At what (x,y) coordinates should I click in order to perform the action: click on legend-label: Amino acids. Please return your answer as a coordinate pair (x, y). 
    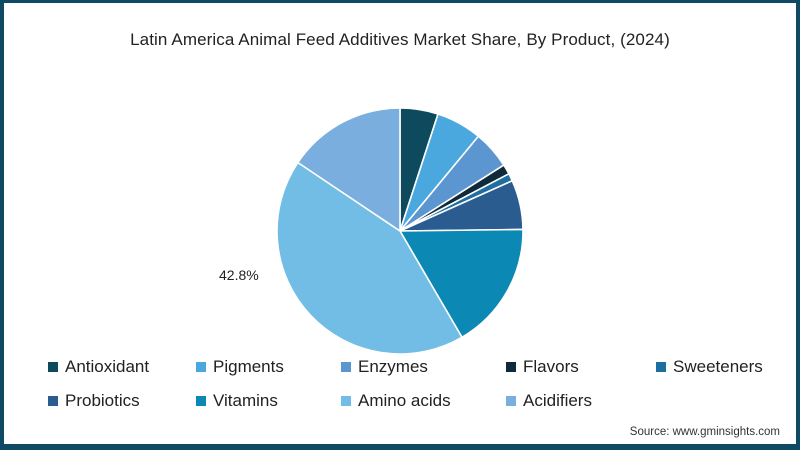
    Looking at the image, I should click on (404, 400).